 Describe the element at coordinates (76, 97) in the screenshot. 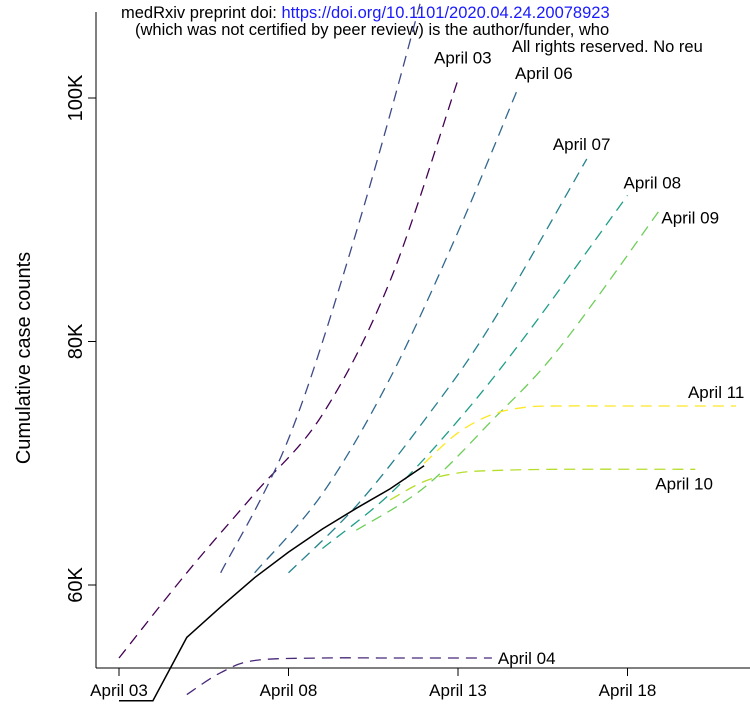

I see `y-tick-label: 100K` at that location.